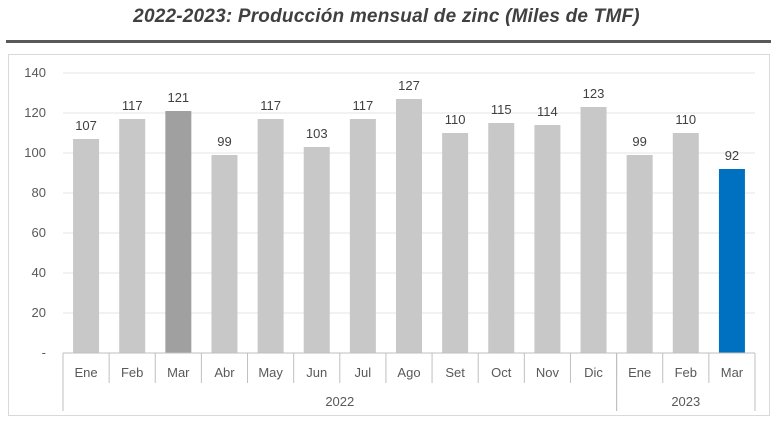  Describe the element at coordinates (388, 41) in the screenshot. I see `title-underline` at that location.